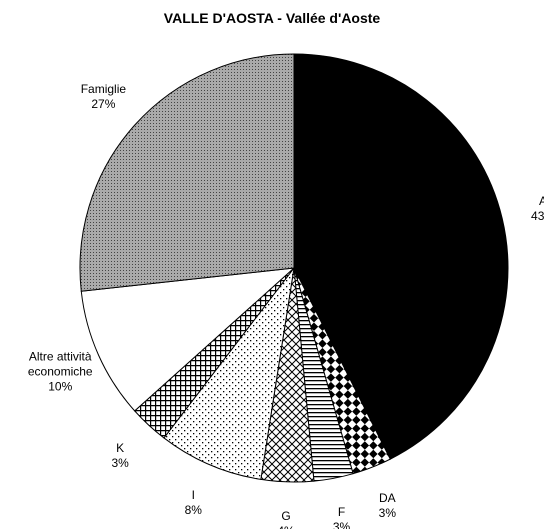  I want to click on chart-title: VALLE D'AOSTA - Vallée d'Aoste, so click(272, 18).